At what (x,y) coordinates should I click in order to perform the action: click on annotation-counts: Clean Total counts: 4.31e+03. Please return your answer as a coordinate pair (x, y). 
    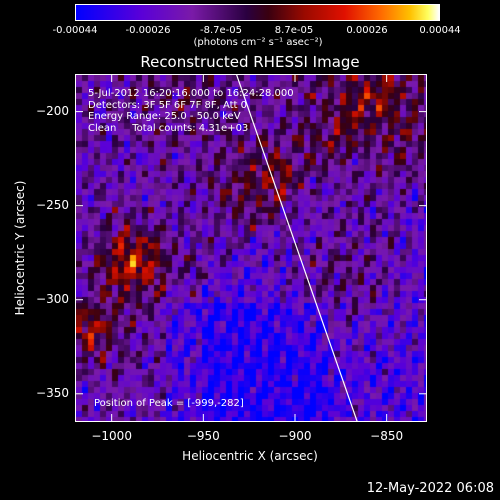
    Looking at the image, I should click on (168, 128).